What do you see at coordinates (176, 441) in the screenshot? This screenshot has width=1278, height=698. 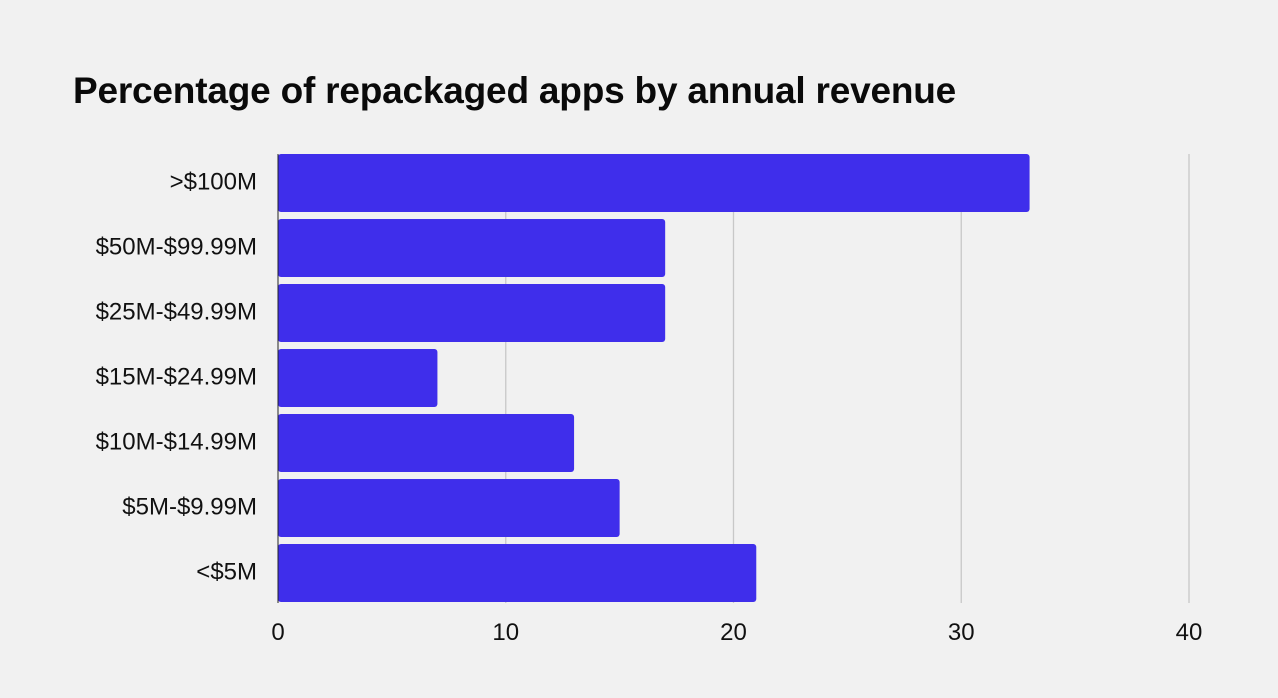 I see `category-label: $10M-$14.99M` at bounding box center [176, 441].